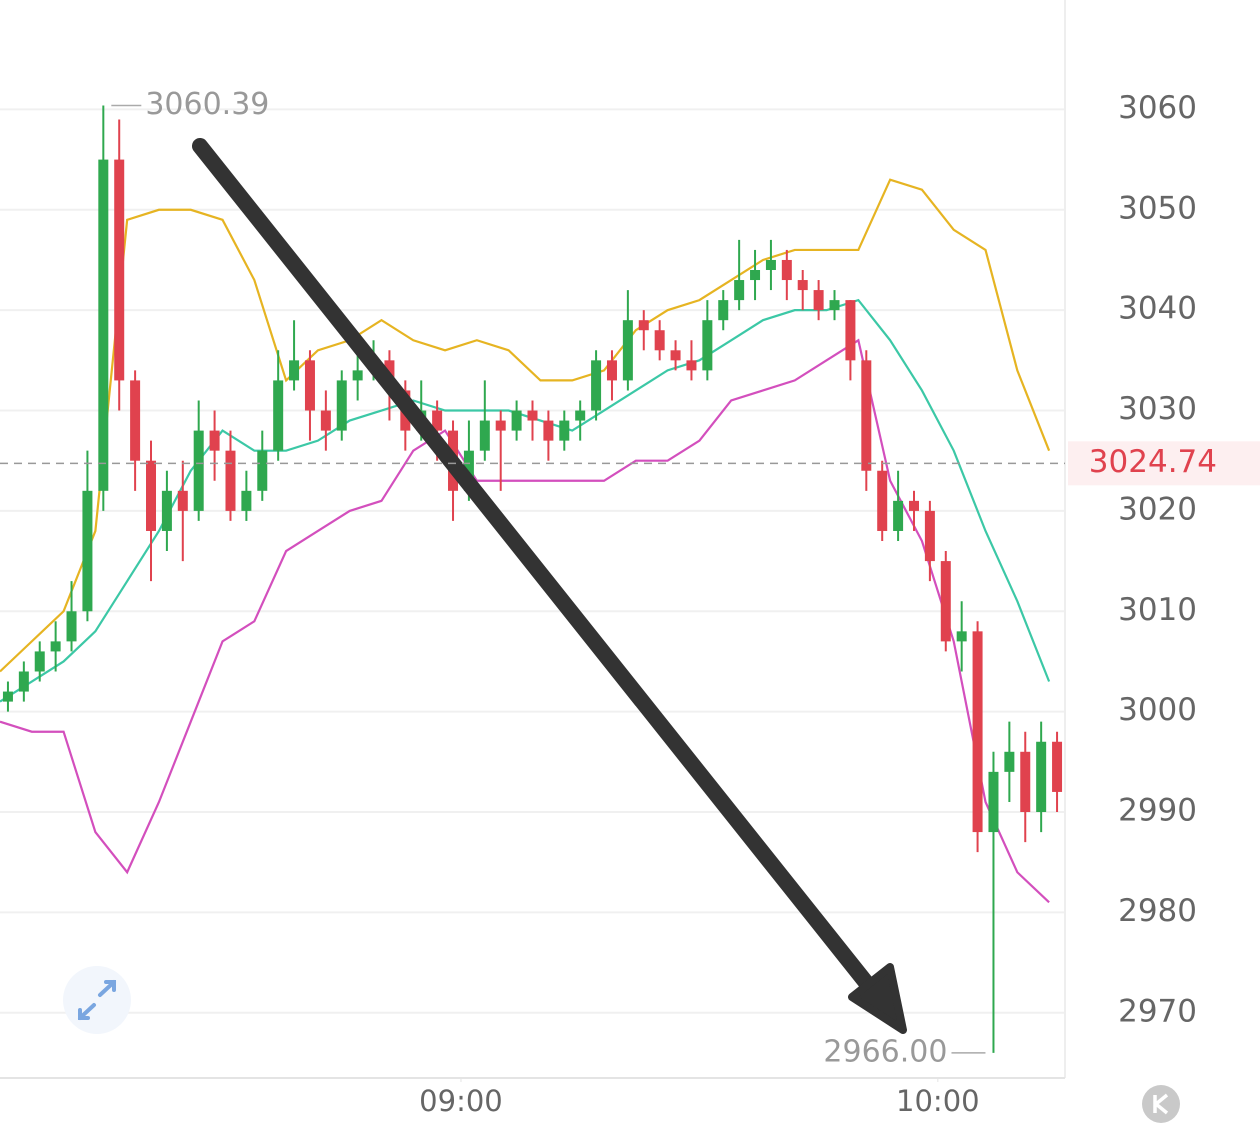  I want to click on y-tick-label: 3040, so click(1157, 309).